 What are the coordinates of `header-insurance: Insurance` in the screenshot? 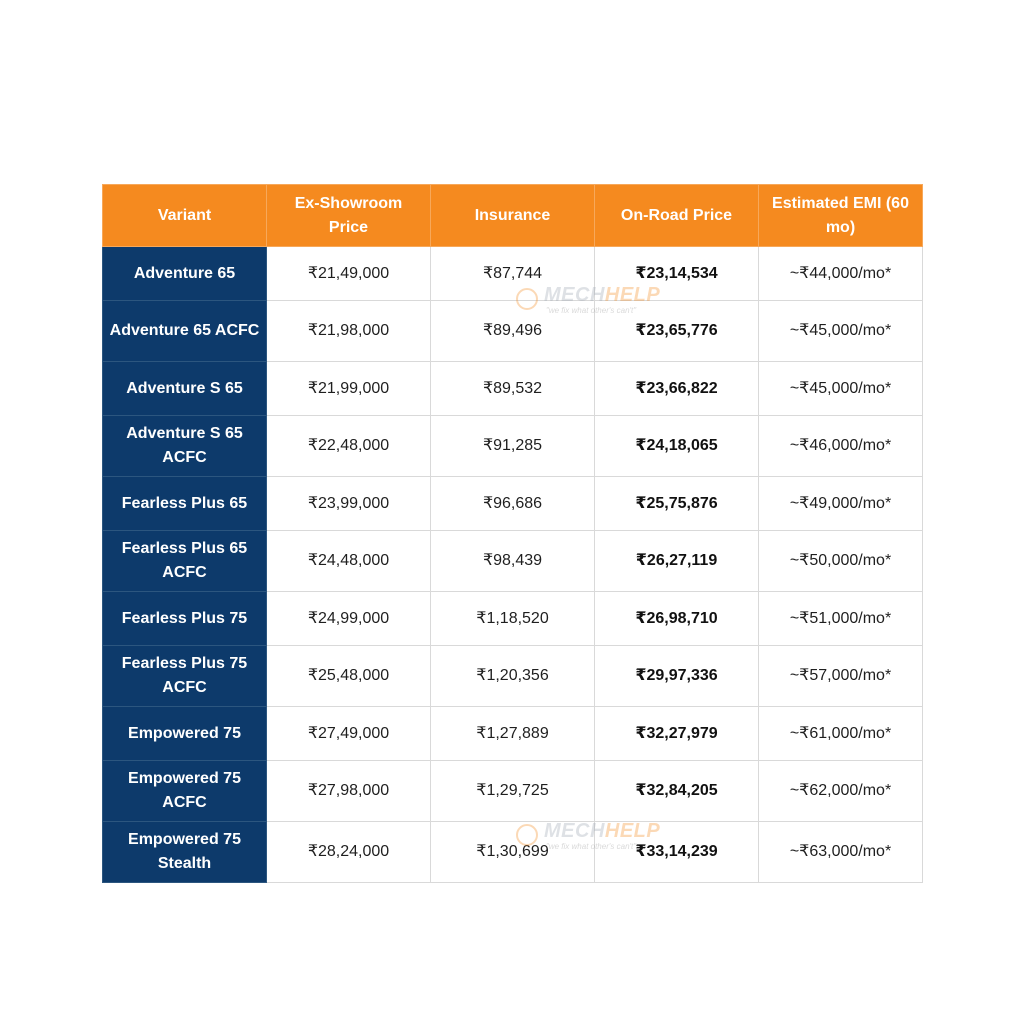 It's located at (512, 215).